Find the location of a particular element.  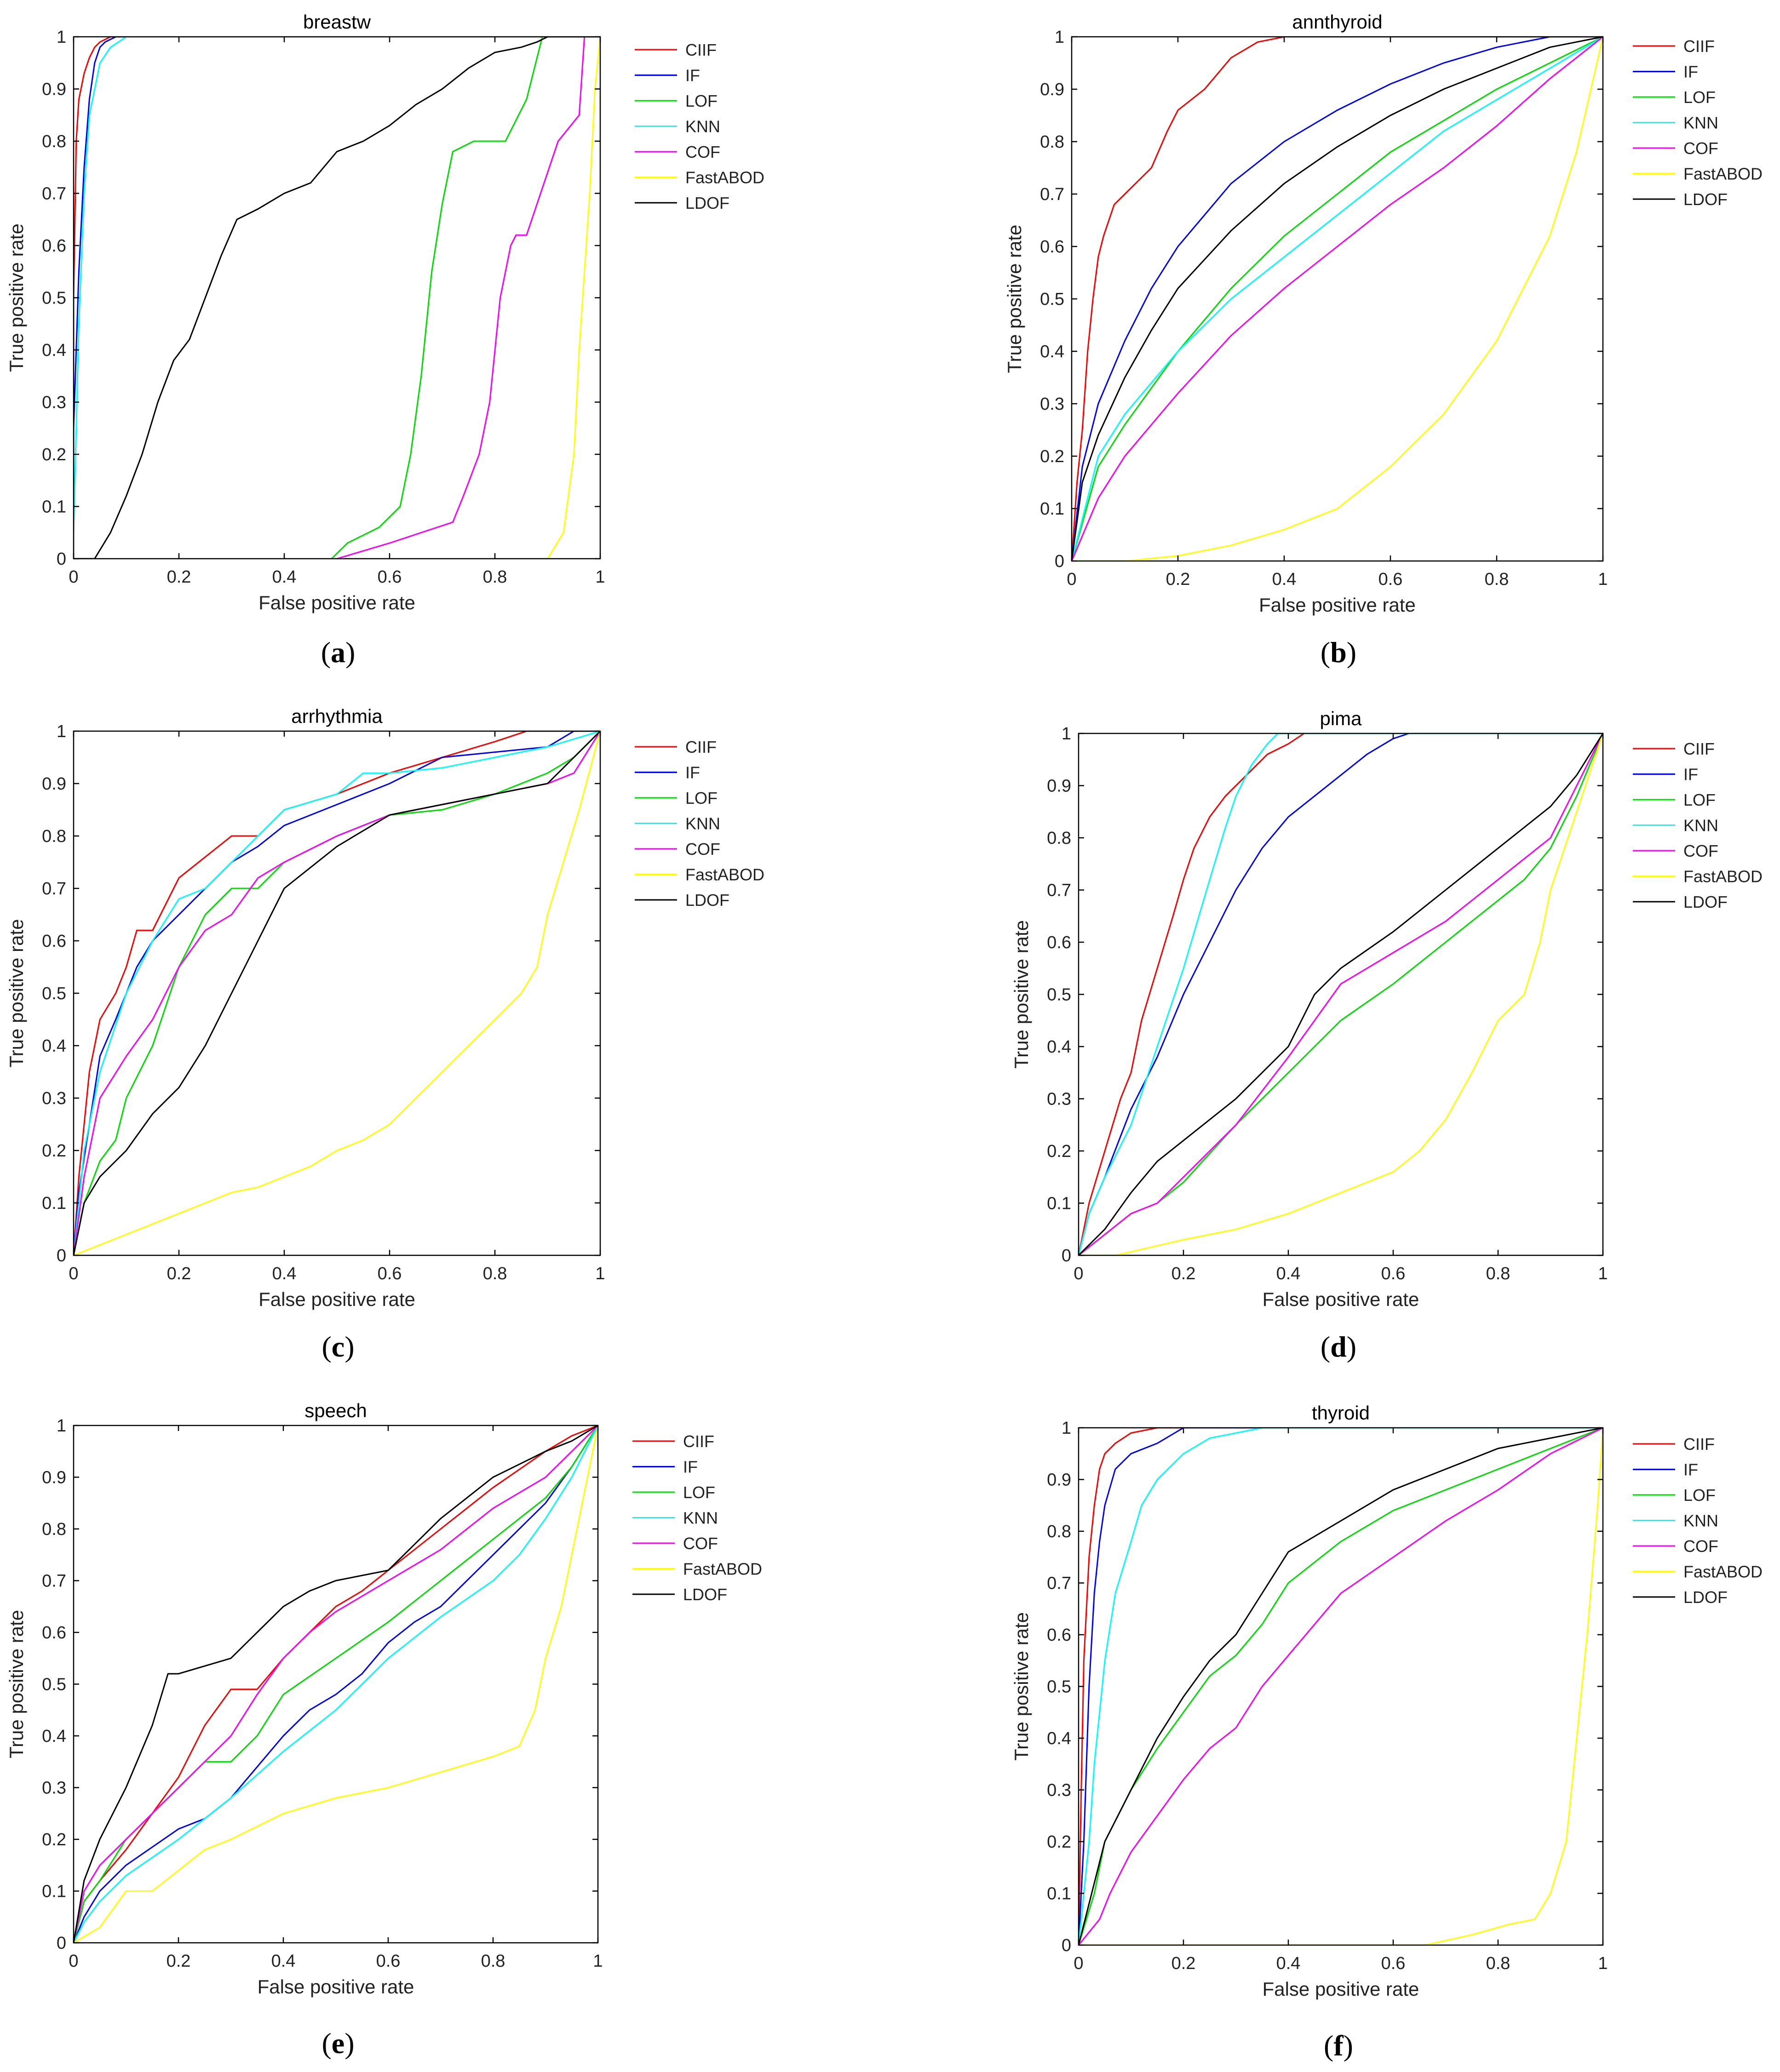

chart-title: arrhythmia is located at coordinates (337, 716).